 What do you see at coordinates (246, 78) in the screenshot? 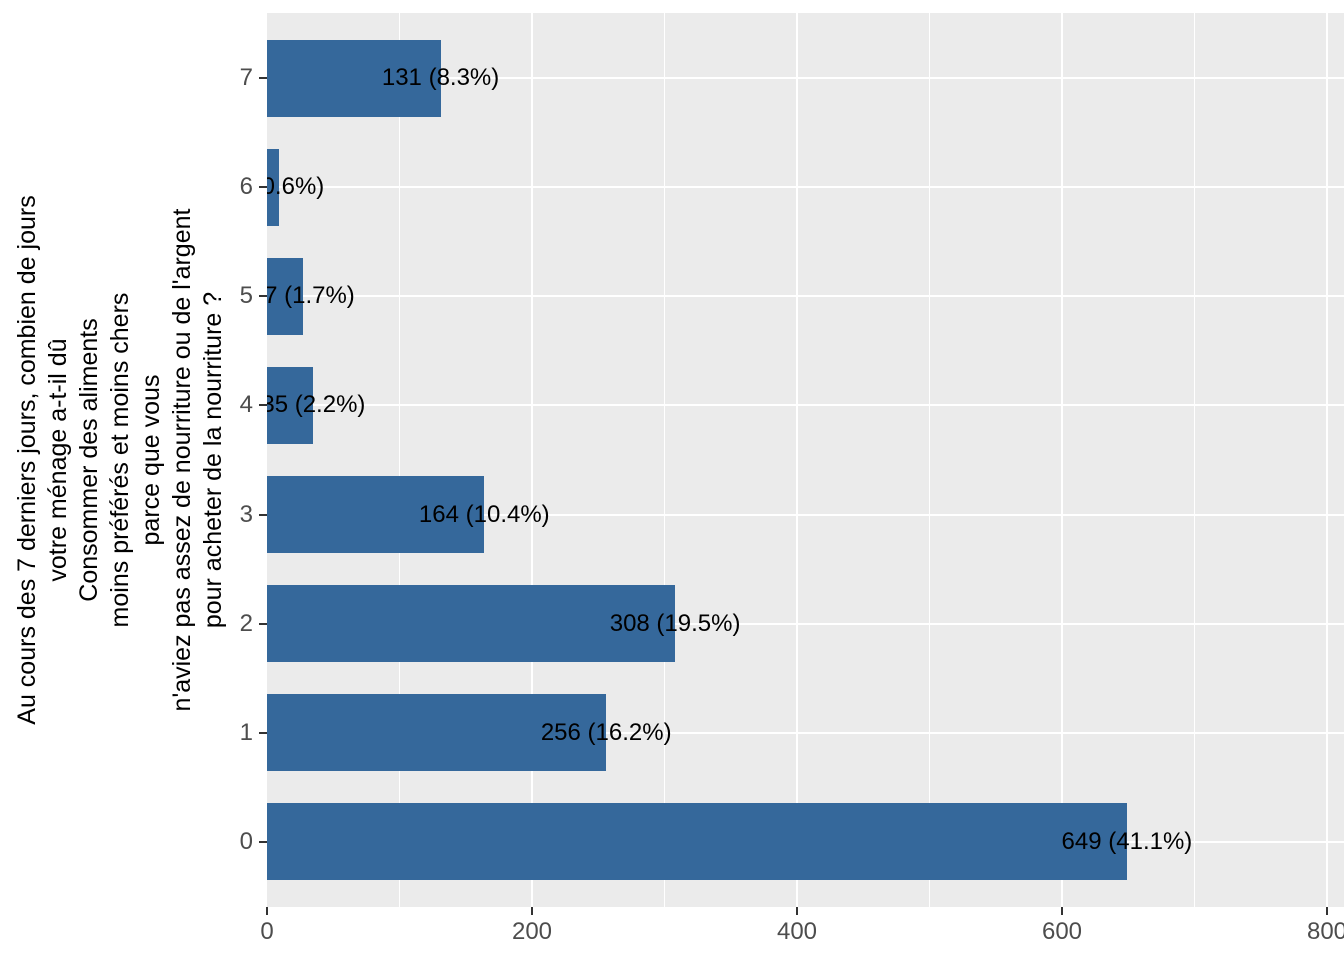
I see `y-tick-label: 7` at bounding box center [246, 78].